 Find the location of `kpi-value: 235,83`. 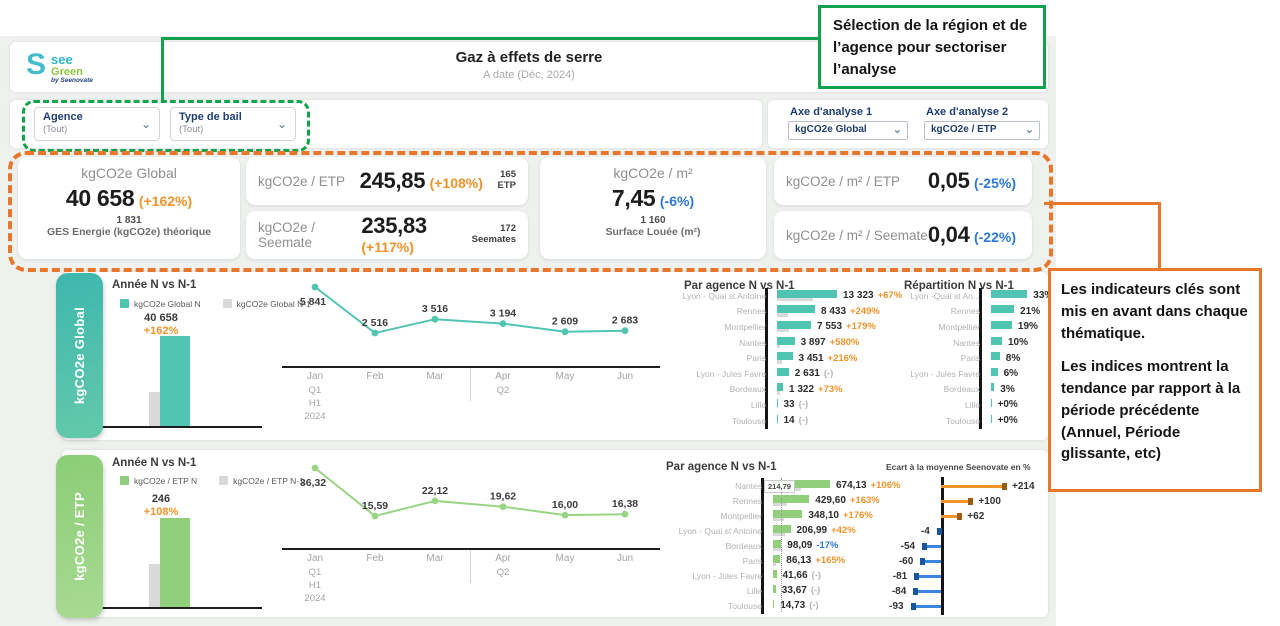

kpi-value: 235,83 is located at coordinates (394, 225).